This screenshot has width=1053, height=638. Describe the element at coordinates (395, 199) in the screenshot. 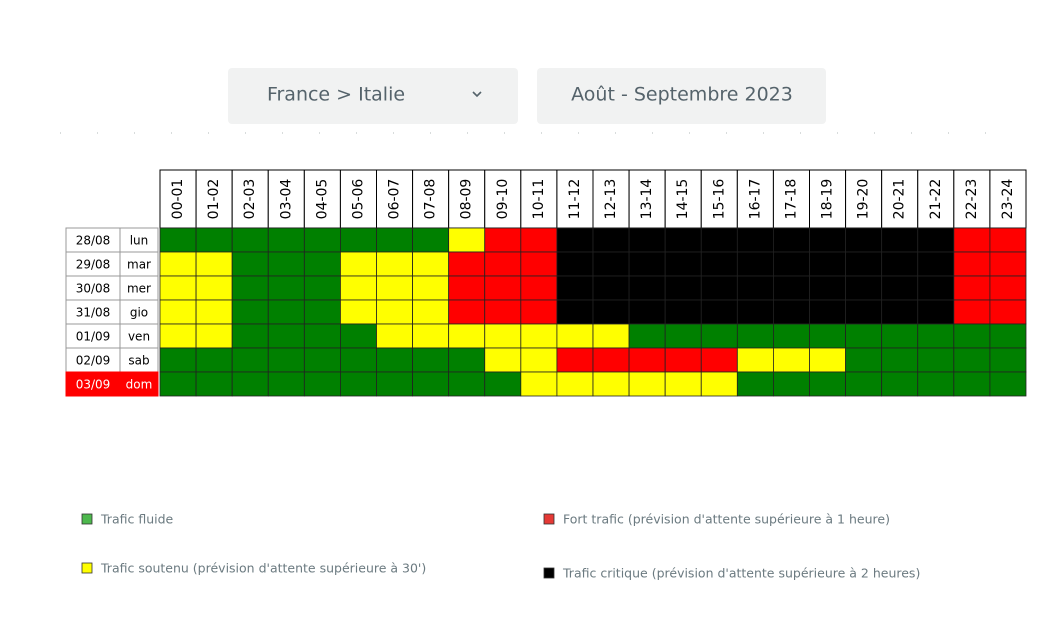

I see `hour-label: 06-07` at that location.